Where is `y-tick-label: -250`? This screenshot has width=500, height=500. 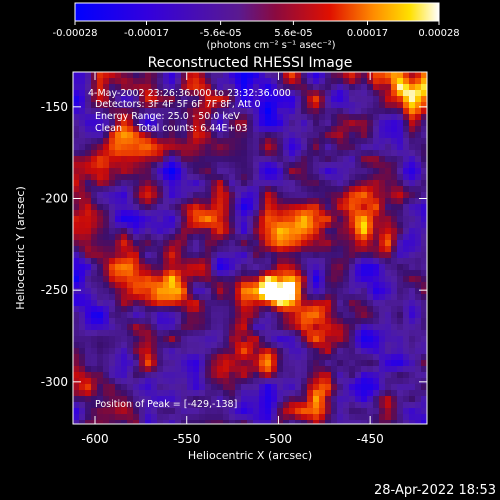
y-tick-label: -250 is located at coordinates (54, 290).